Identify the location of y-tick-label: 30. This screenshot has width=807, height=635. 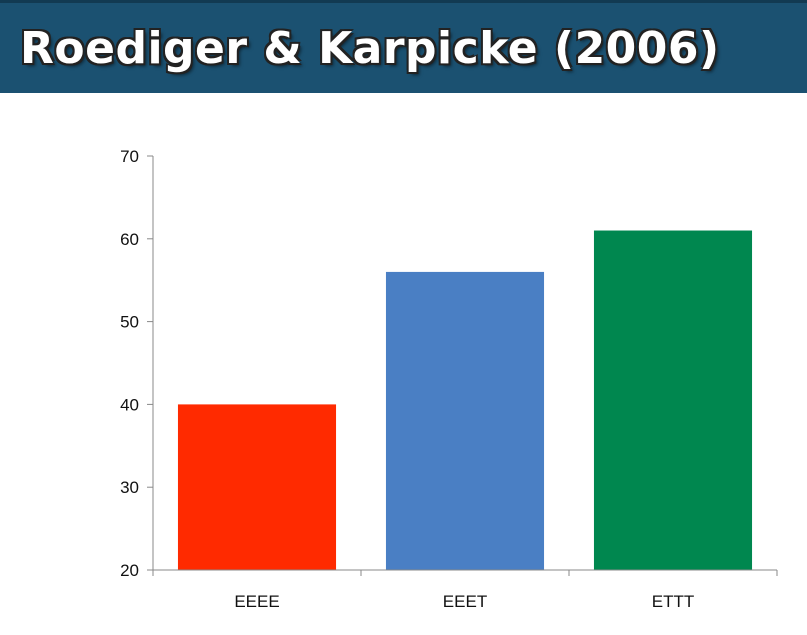
(129, 487).